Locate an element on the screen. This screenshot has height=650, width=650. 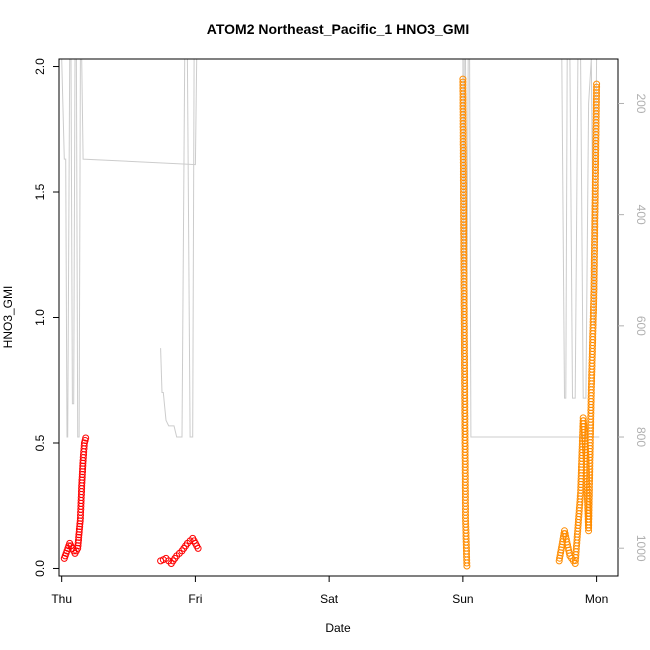
y-tick-label: 0.5 is located at coordinates (40, 442).